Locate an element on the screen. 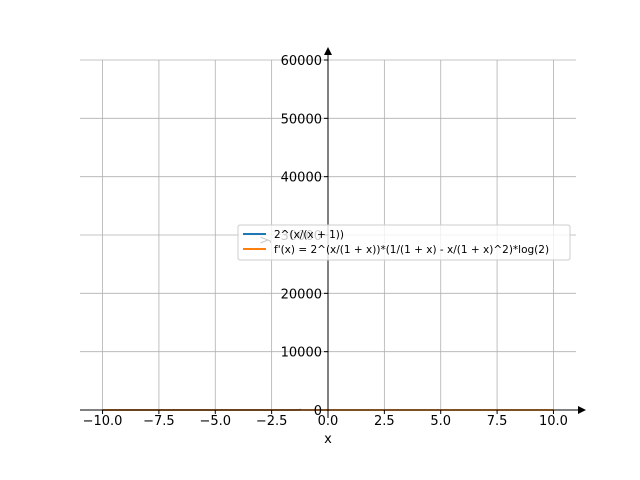  x-tick-label: −10.0 is located at coordinates (103, 421).